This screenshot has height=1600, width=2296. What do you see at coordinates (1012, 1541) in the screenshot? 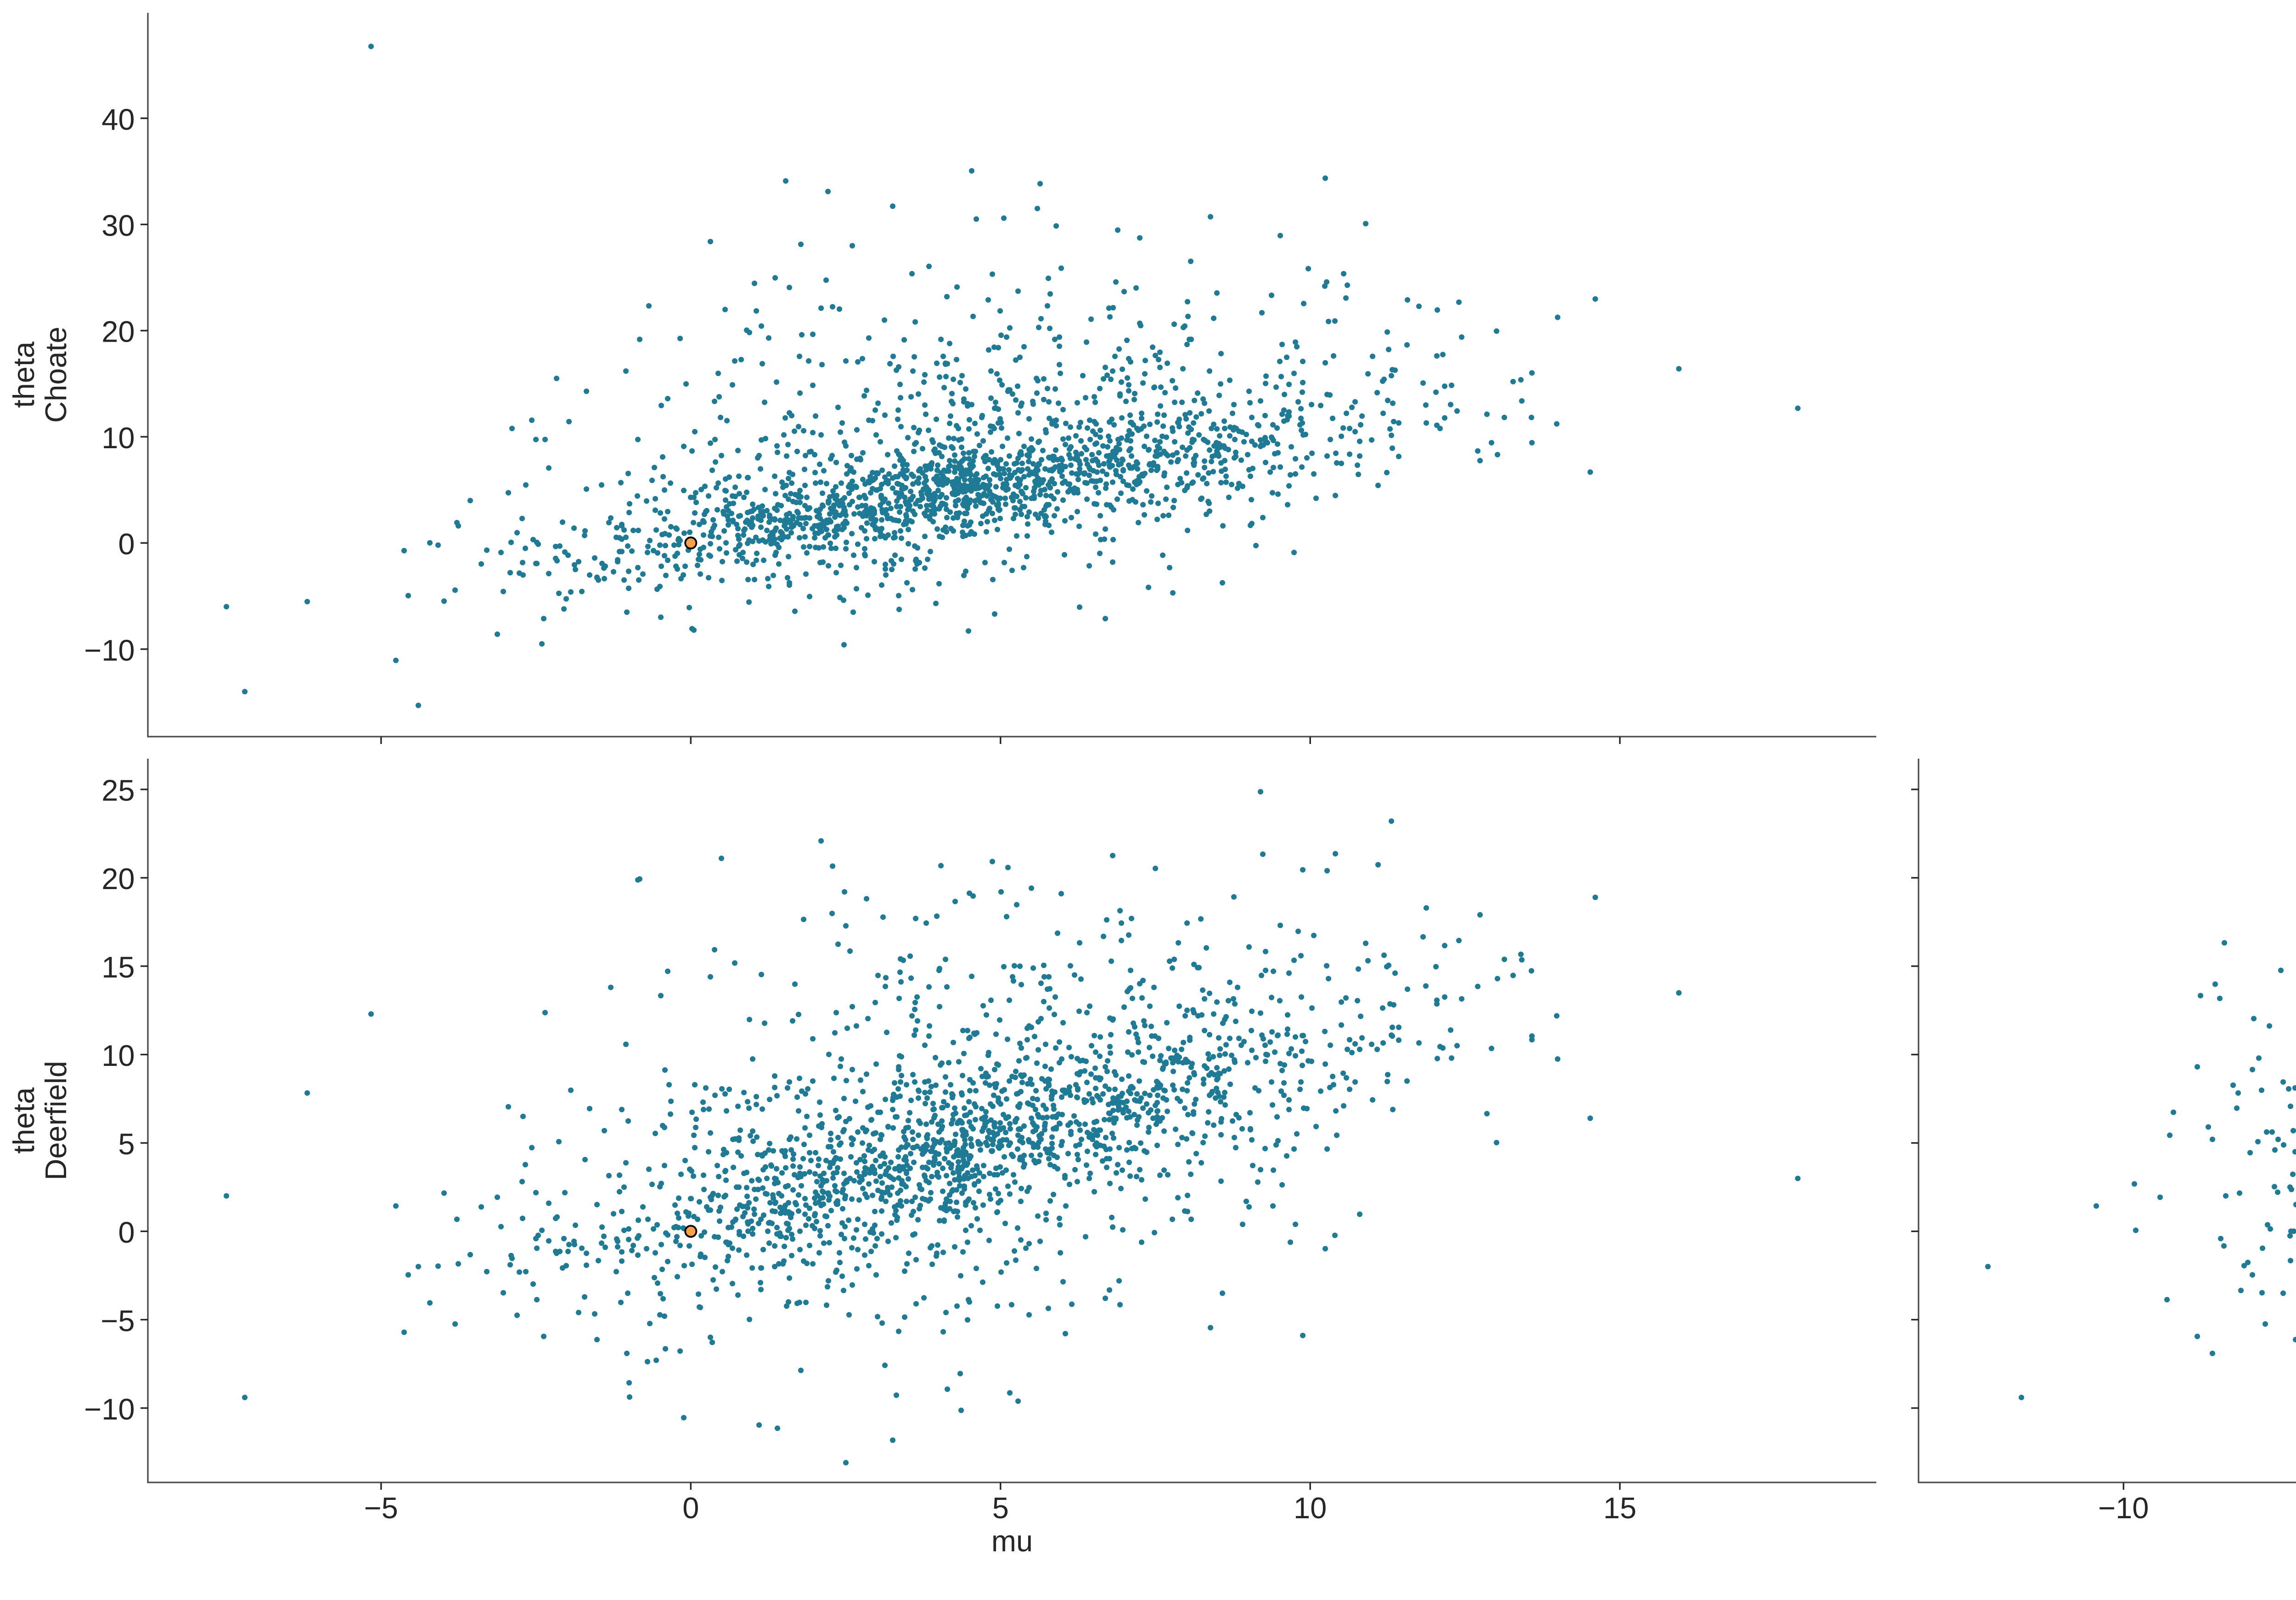
I see `svg-text: mu` at bounding box center [1012, 1541].